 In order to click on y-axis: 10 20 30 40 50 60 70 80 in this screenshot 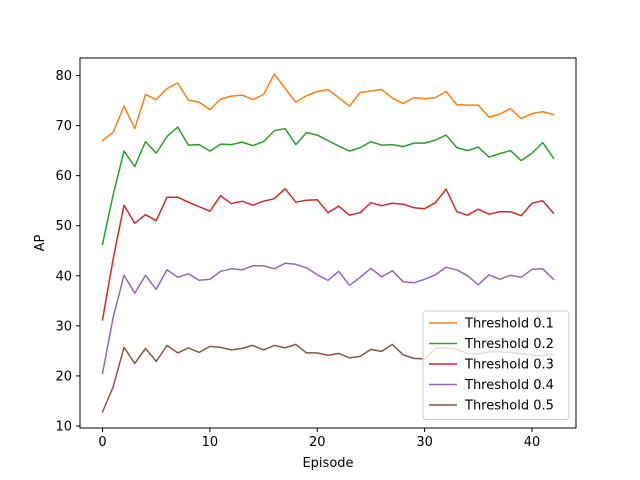, I will do `click(67, 251)`.